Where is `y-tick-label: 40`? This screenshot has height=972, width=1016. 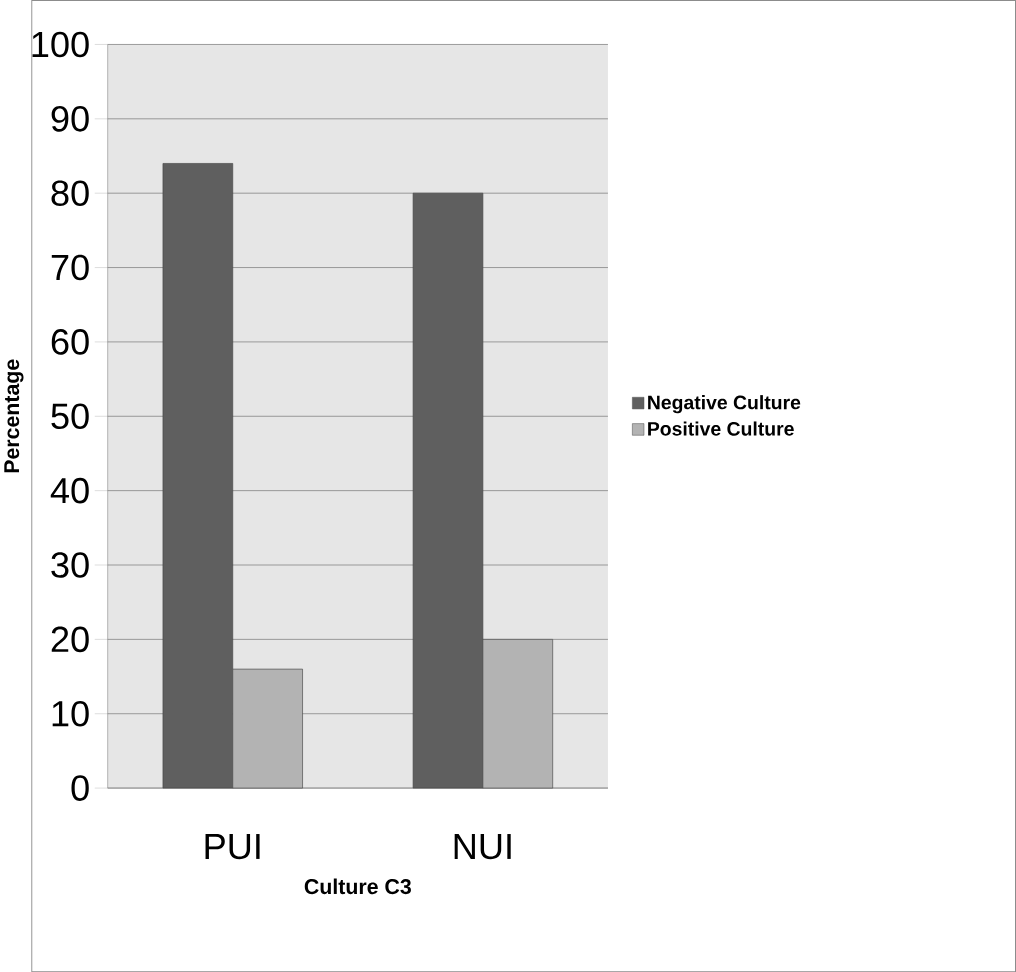 y-tick-label: 40 is located at coordinates (69, 490).